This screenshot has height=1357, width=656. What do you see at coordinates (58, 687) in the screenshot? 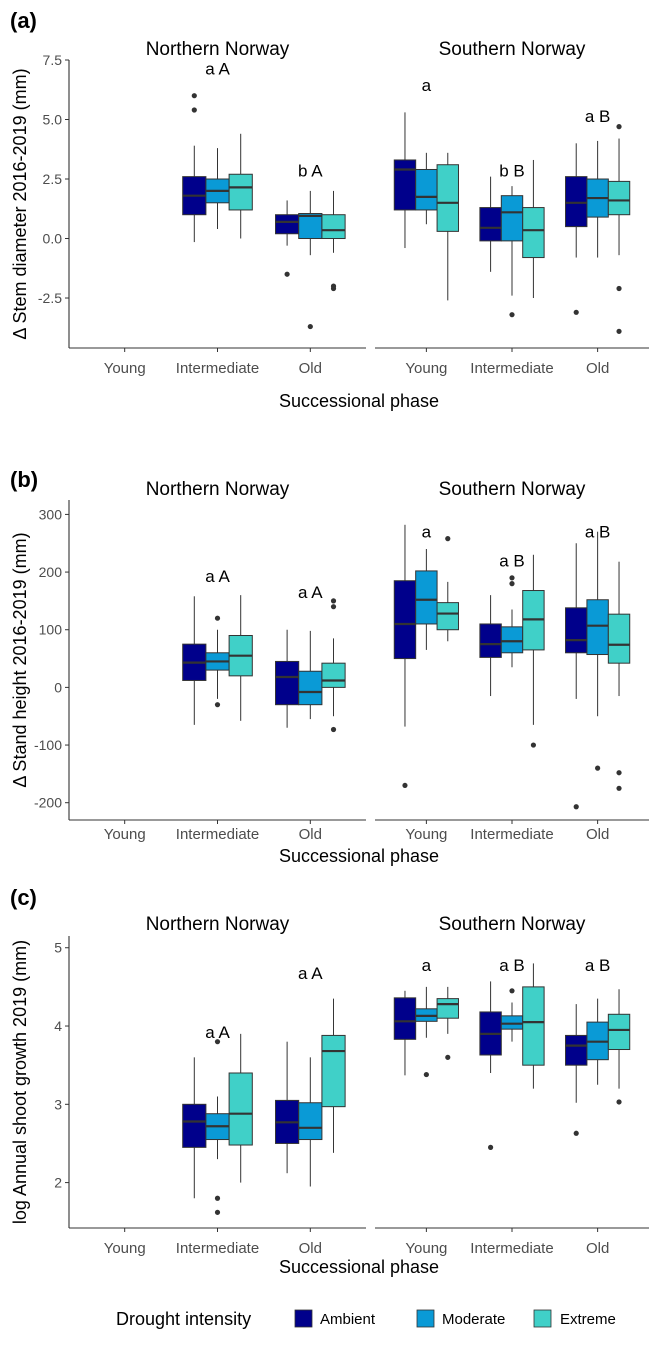
I see `y-tick-label: 0` at bounding box center [58, 687].